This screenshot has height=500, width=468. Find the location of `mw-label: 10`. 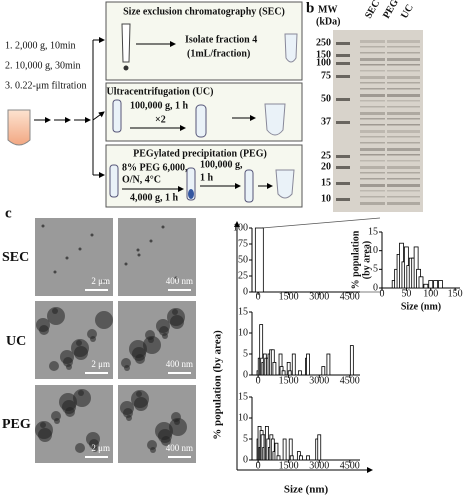

mw-label: 10 is located at coordinates (326, 198).